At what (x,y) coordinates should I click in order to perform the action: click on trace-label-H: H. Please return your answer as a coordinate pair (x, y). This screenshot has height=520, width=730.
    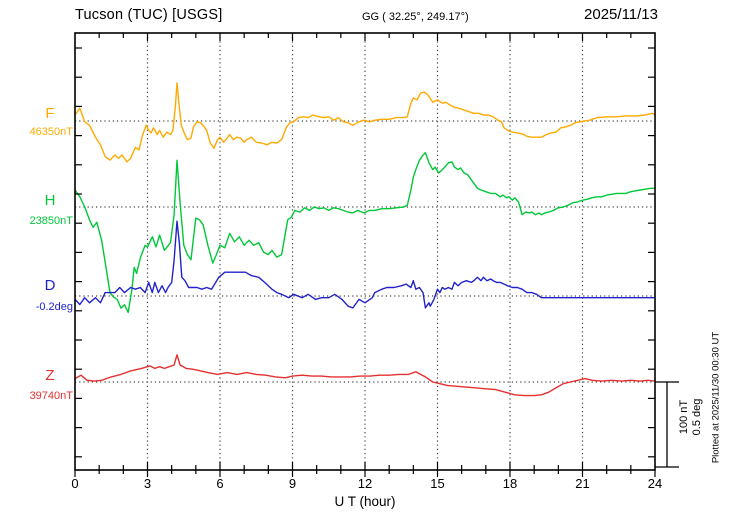
    Looking at the image, I should click on (50, 200).